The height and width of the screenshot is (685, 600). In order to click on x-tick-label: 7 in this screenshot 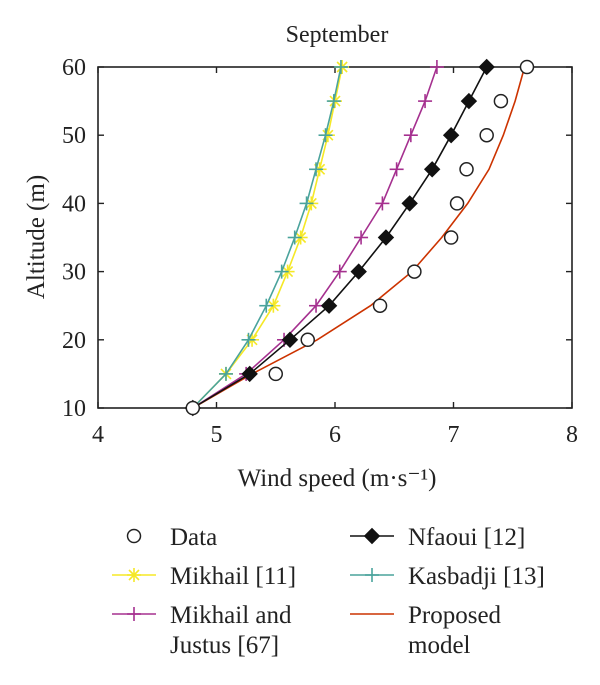, I will do `click(454, 435)`.